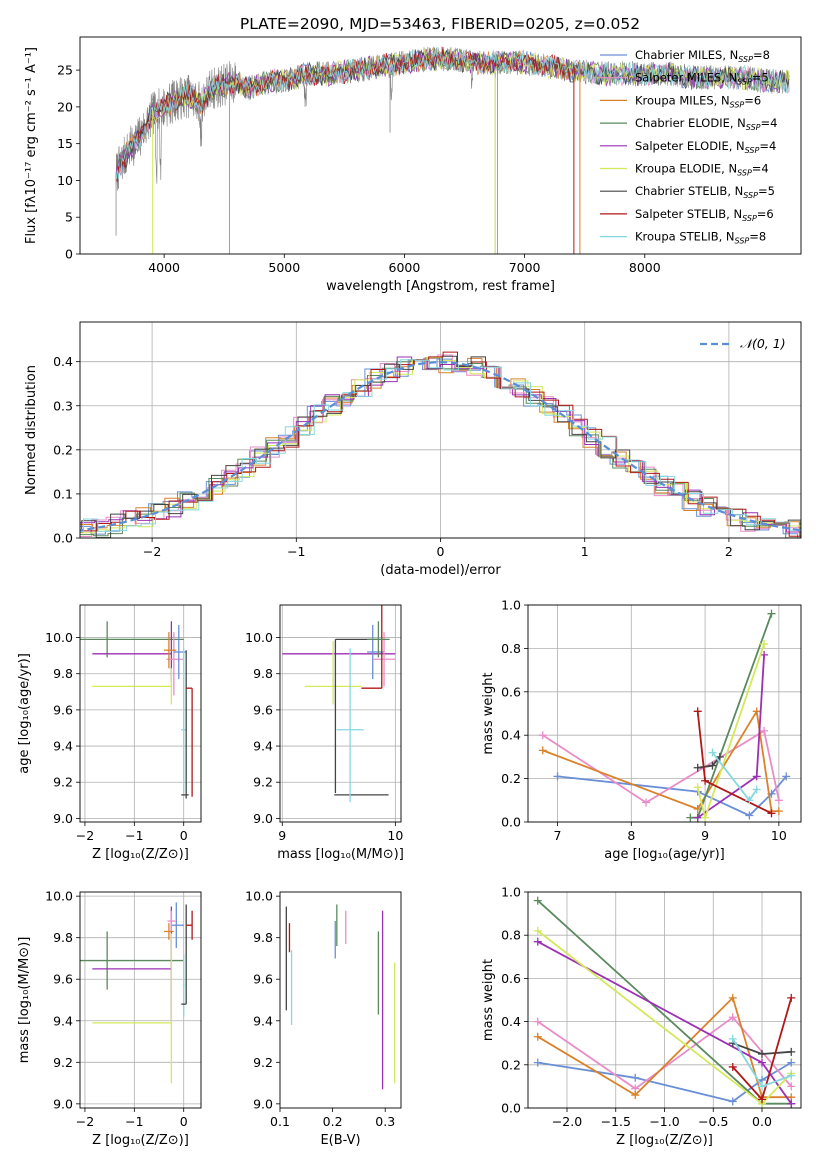  I want to click on mass-ebv-ytick-label: 9.8, so click(263, 937).